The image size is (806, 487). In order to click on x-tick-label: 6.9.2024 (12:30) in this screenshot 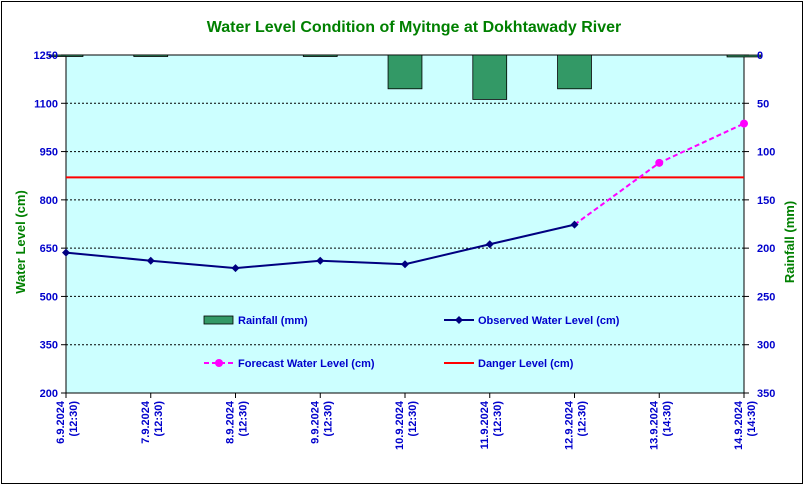, I will do `click(67, 422)`.